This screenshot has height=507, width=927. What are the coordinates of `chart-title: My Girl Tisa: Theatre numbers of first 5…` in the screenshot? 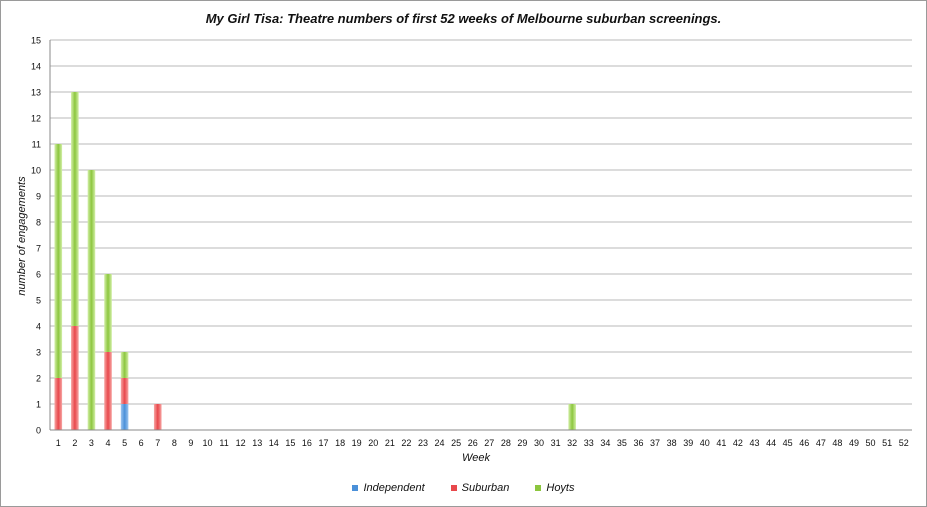 It's located at (463, 18).